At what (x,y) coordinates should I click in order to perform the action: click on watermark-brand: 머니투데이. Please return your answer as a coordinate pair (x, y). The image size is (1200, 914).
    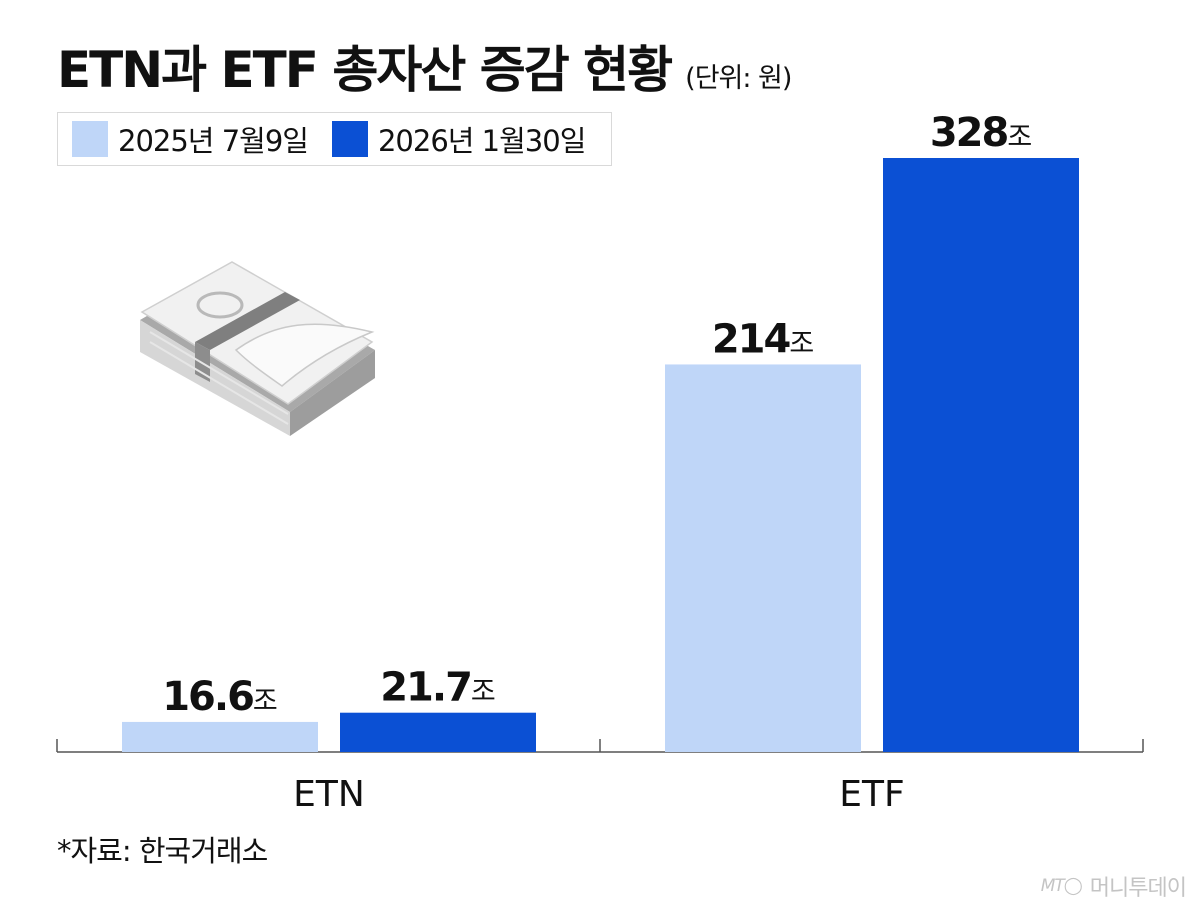
    Looking at the image, I should click on (1138, 888).